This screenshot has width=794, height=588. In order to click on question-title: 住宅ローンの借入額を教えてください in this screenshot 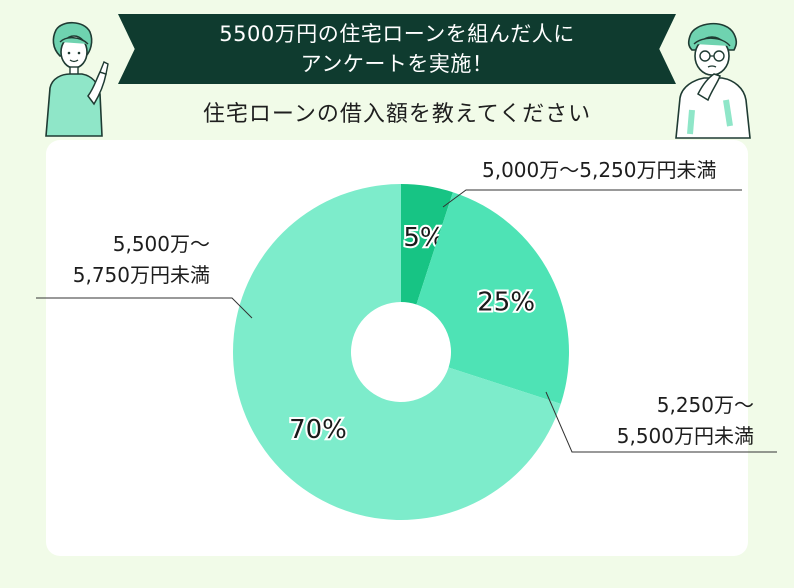, I will do `click(397, 114)`.